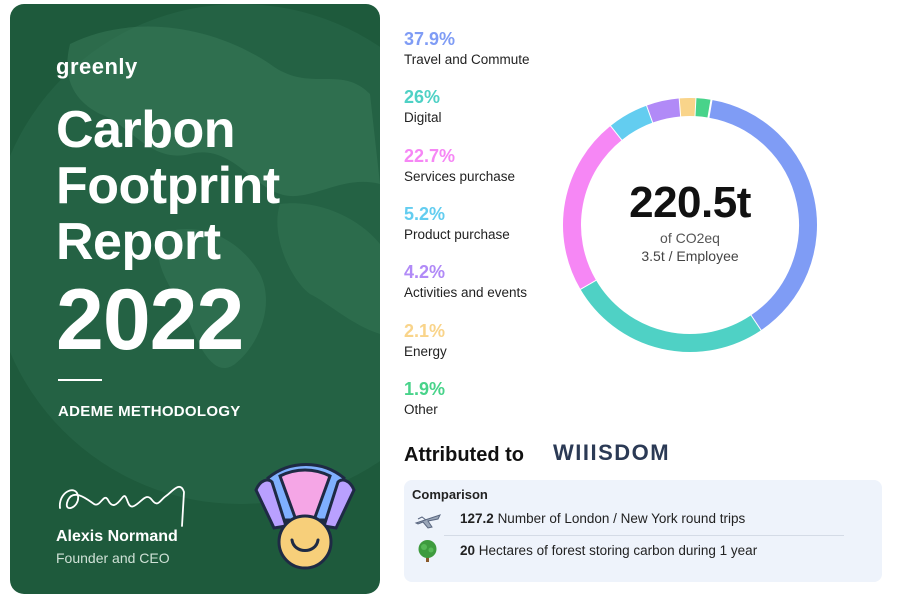  Describe the element at coordinates (423, 118) in the screenshot. I see `legend-label: Digital` at that location.